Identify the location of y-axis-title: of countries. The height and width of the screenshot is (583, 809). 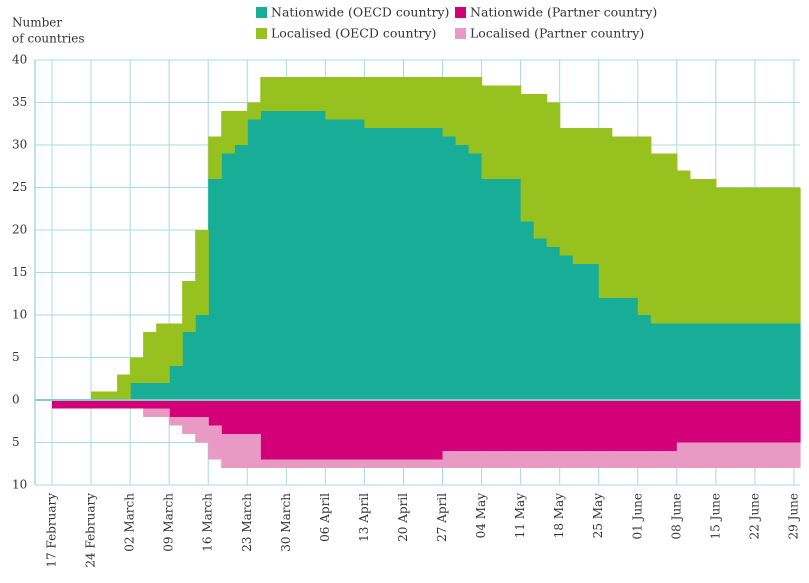
(48, 39).